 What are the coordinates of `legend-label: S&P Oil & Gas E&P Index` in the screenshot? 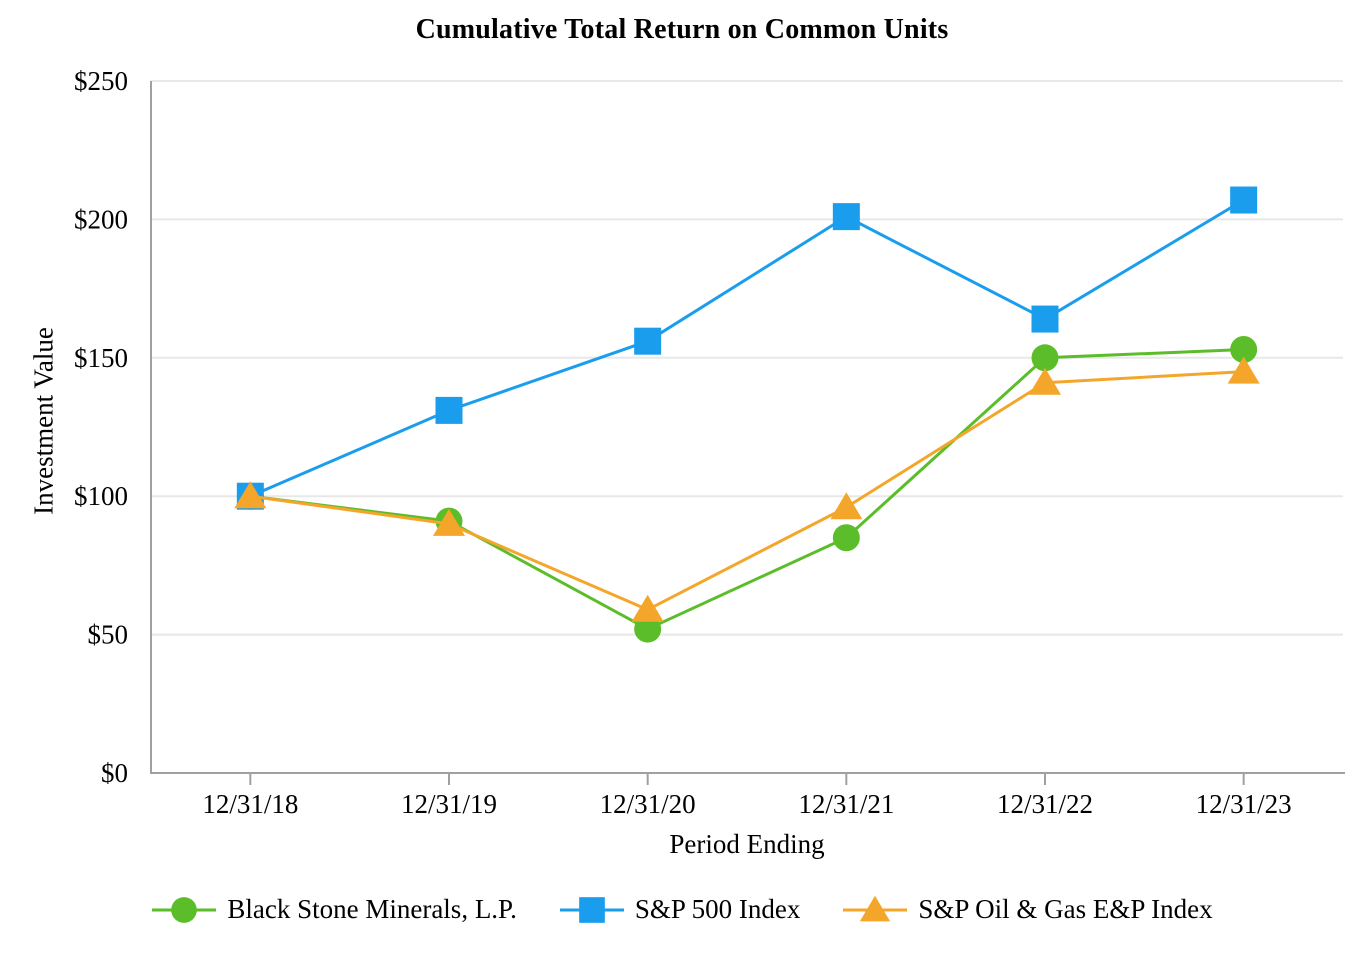 It's located at (1065, 908).